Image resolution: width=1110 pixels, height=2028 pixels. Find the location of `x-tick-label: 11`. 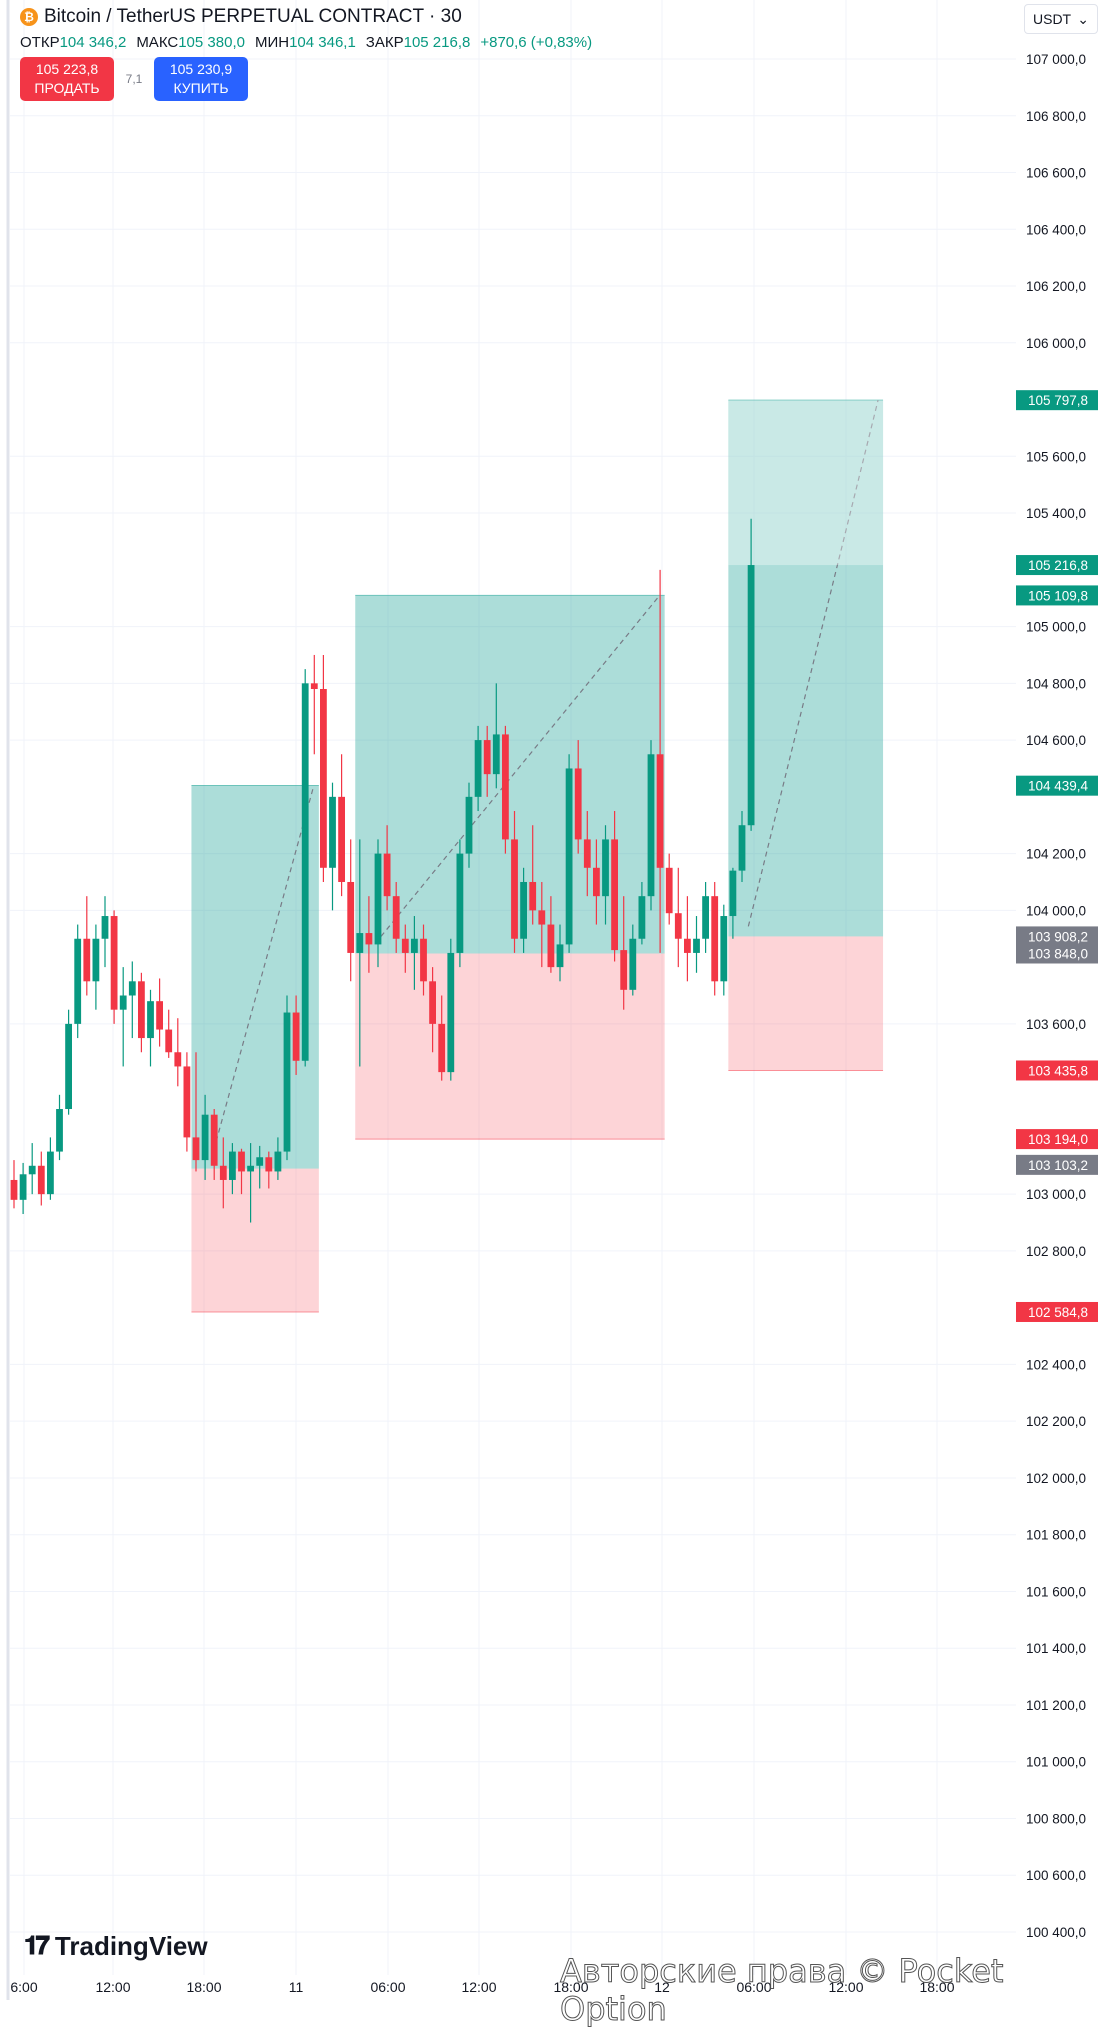

x-tick-label: 11 is located at coordinates (296, 1987).